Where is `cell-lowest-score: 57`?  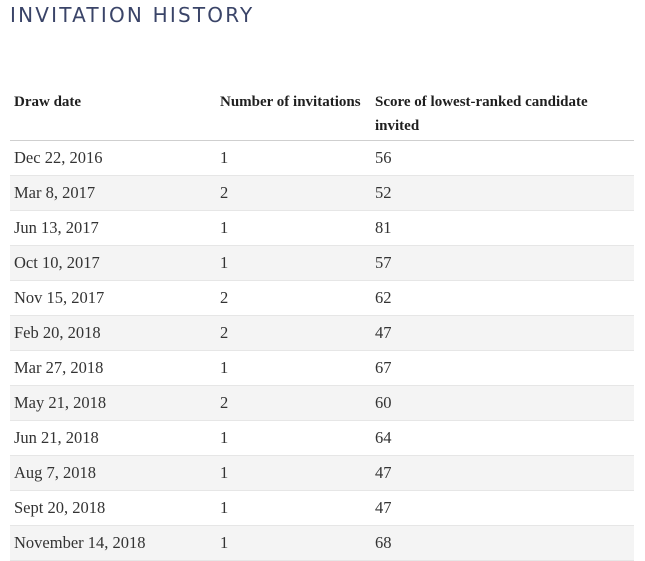 cell-lowest-score: 57 is located at coordinates (502, 263).